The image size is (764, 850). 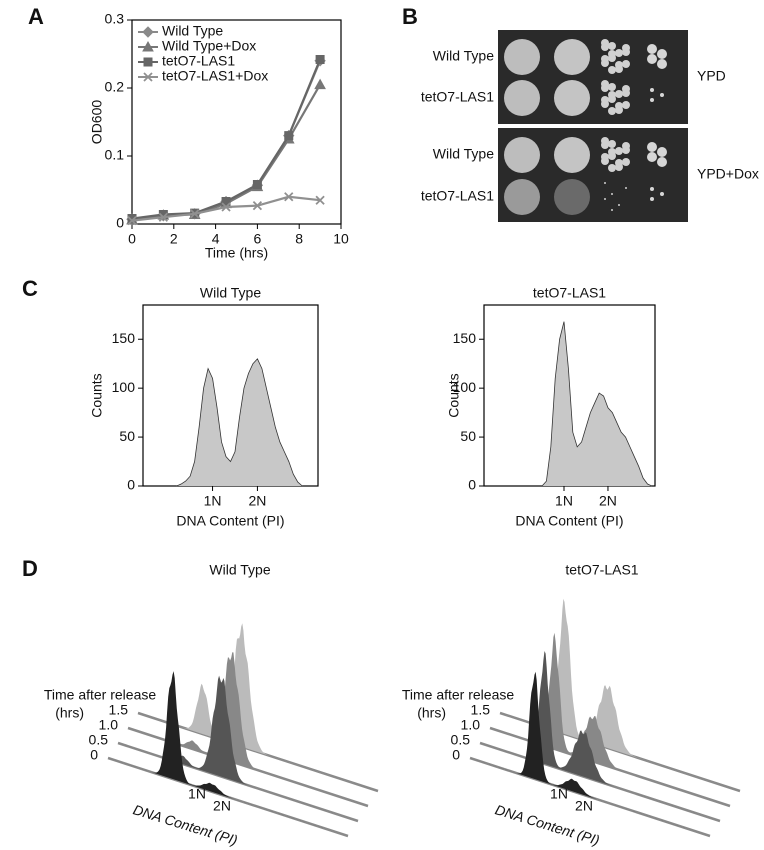 What do you see at coordinates (215, 76) in the screenshot?
I see `legend-label: tetO7-LAS1+Dox` at bounding box center [215, 76].